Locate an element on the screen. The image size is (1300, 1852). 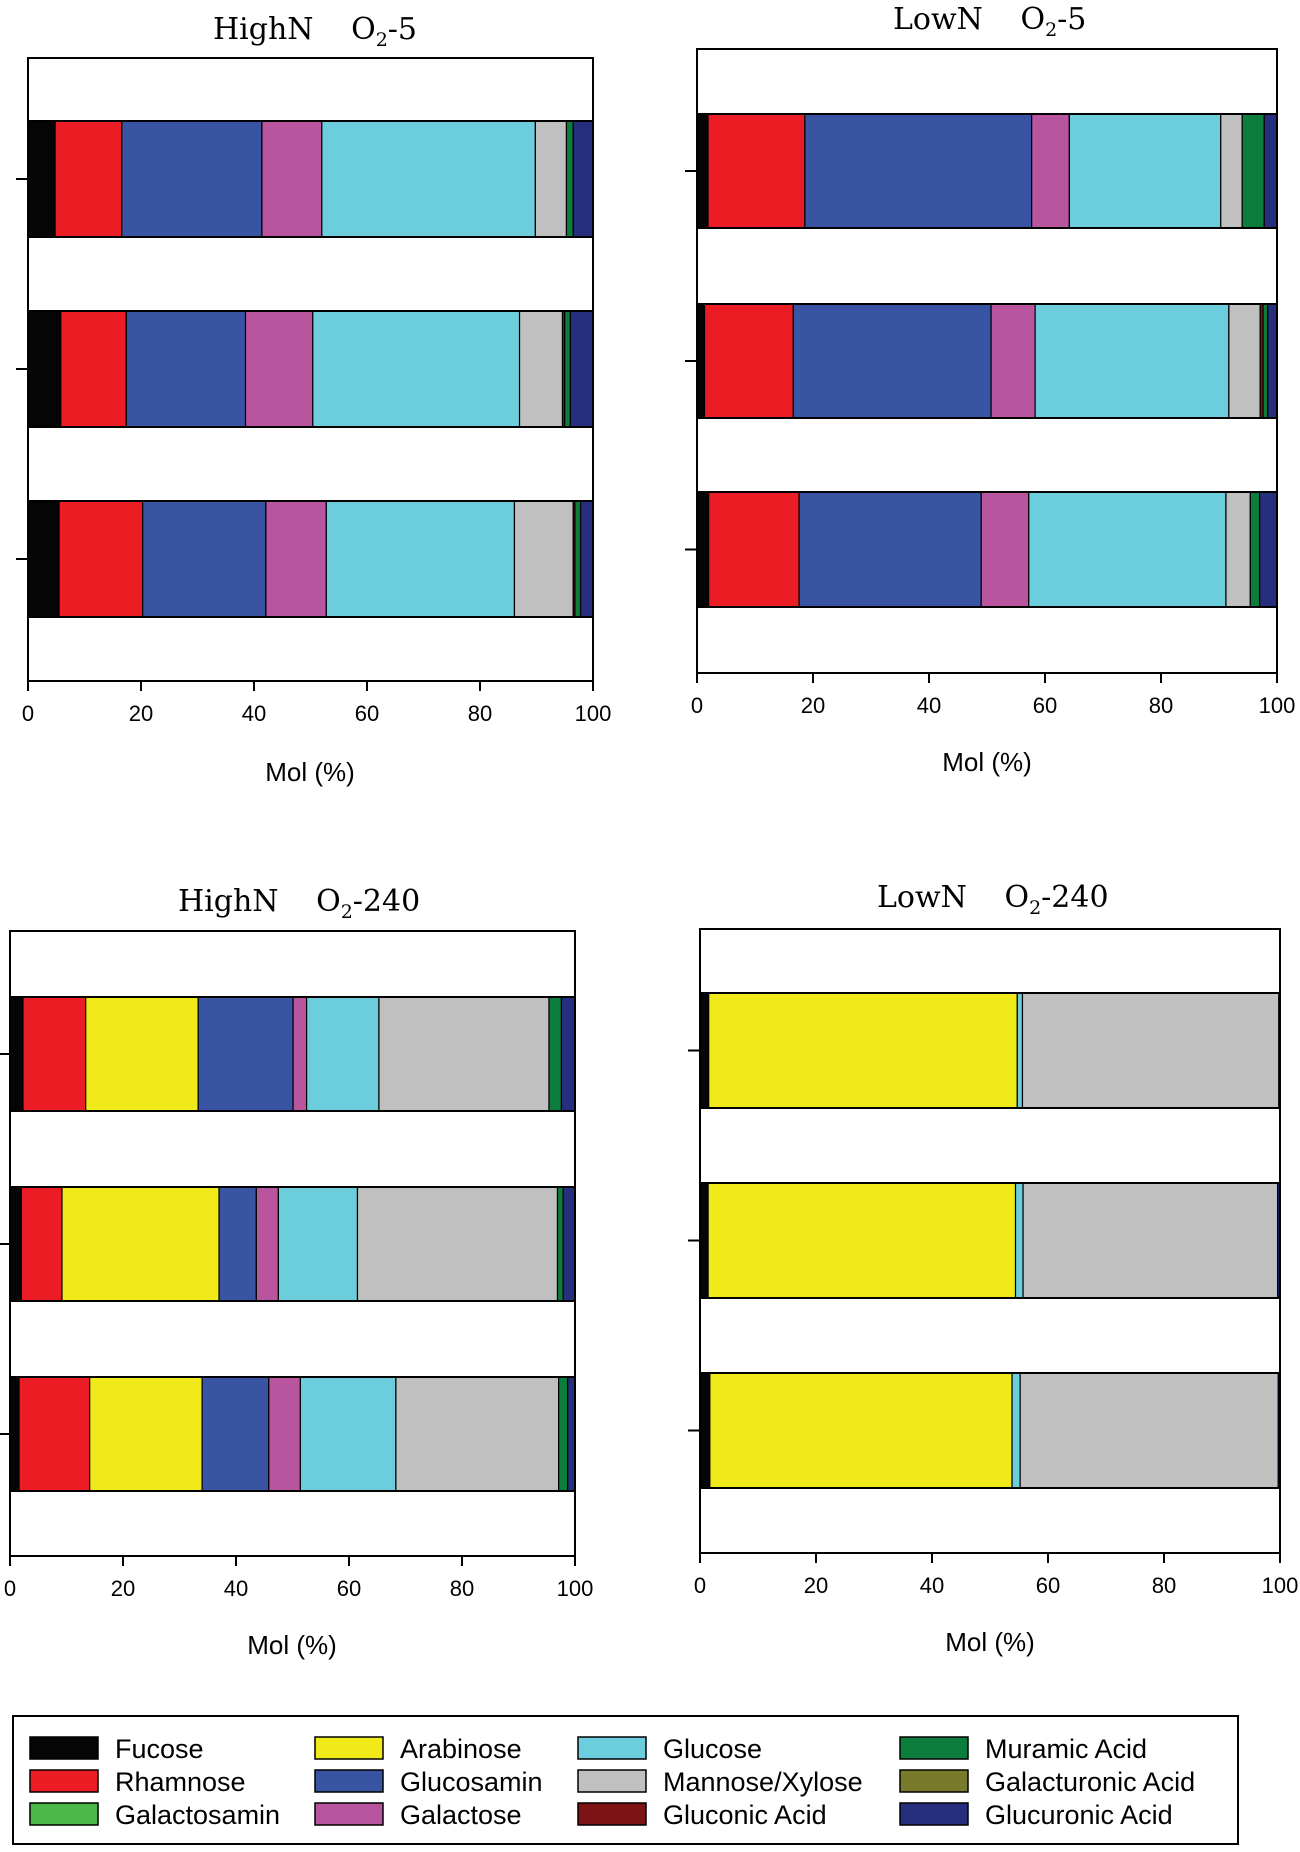
legend-label: Glucuronic Acid is located at coordinates (1079, 1815).